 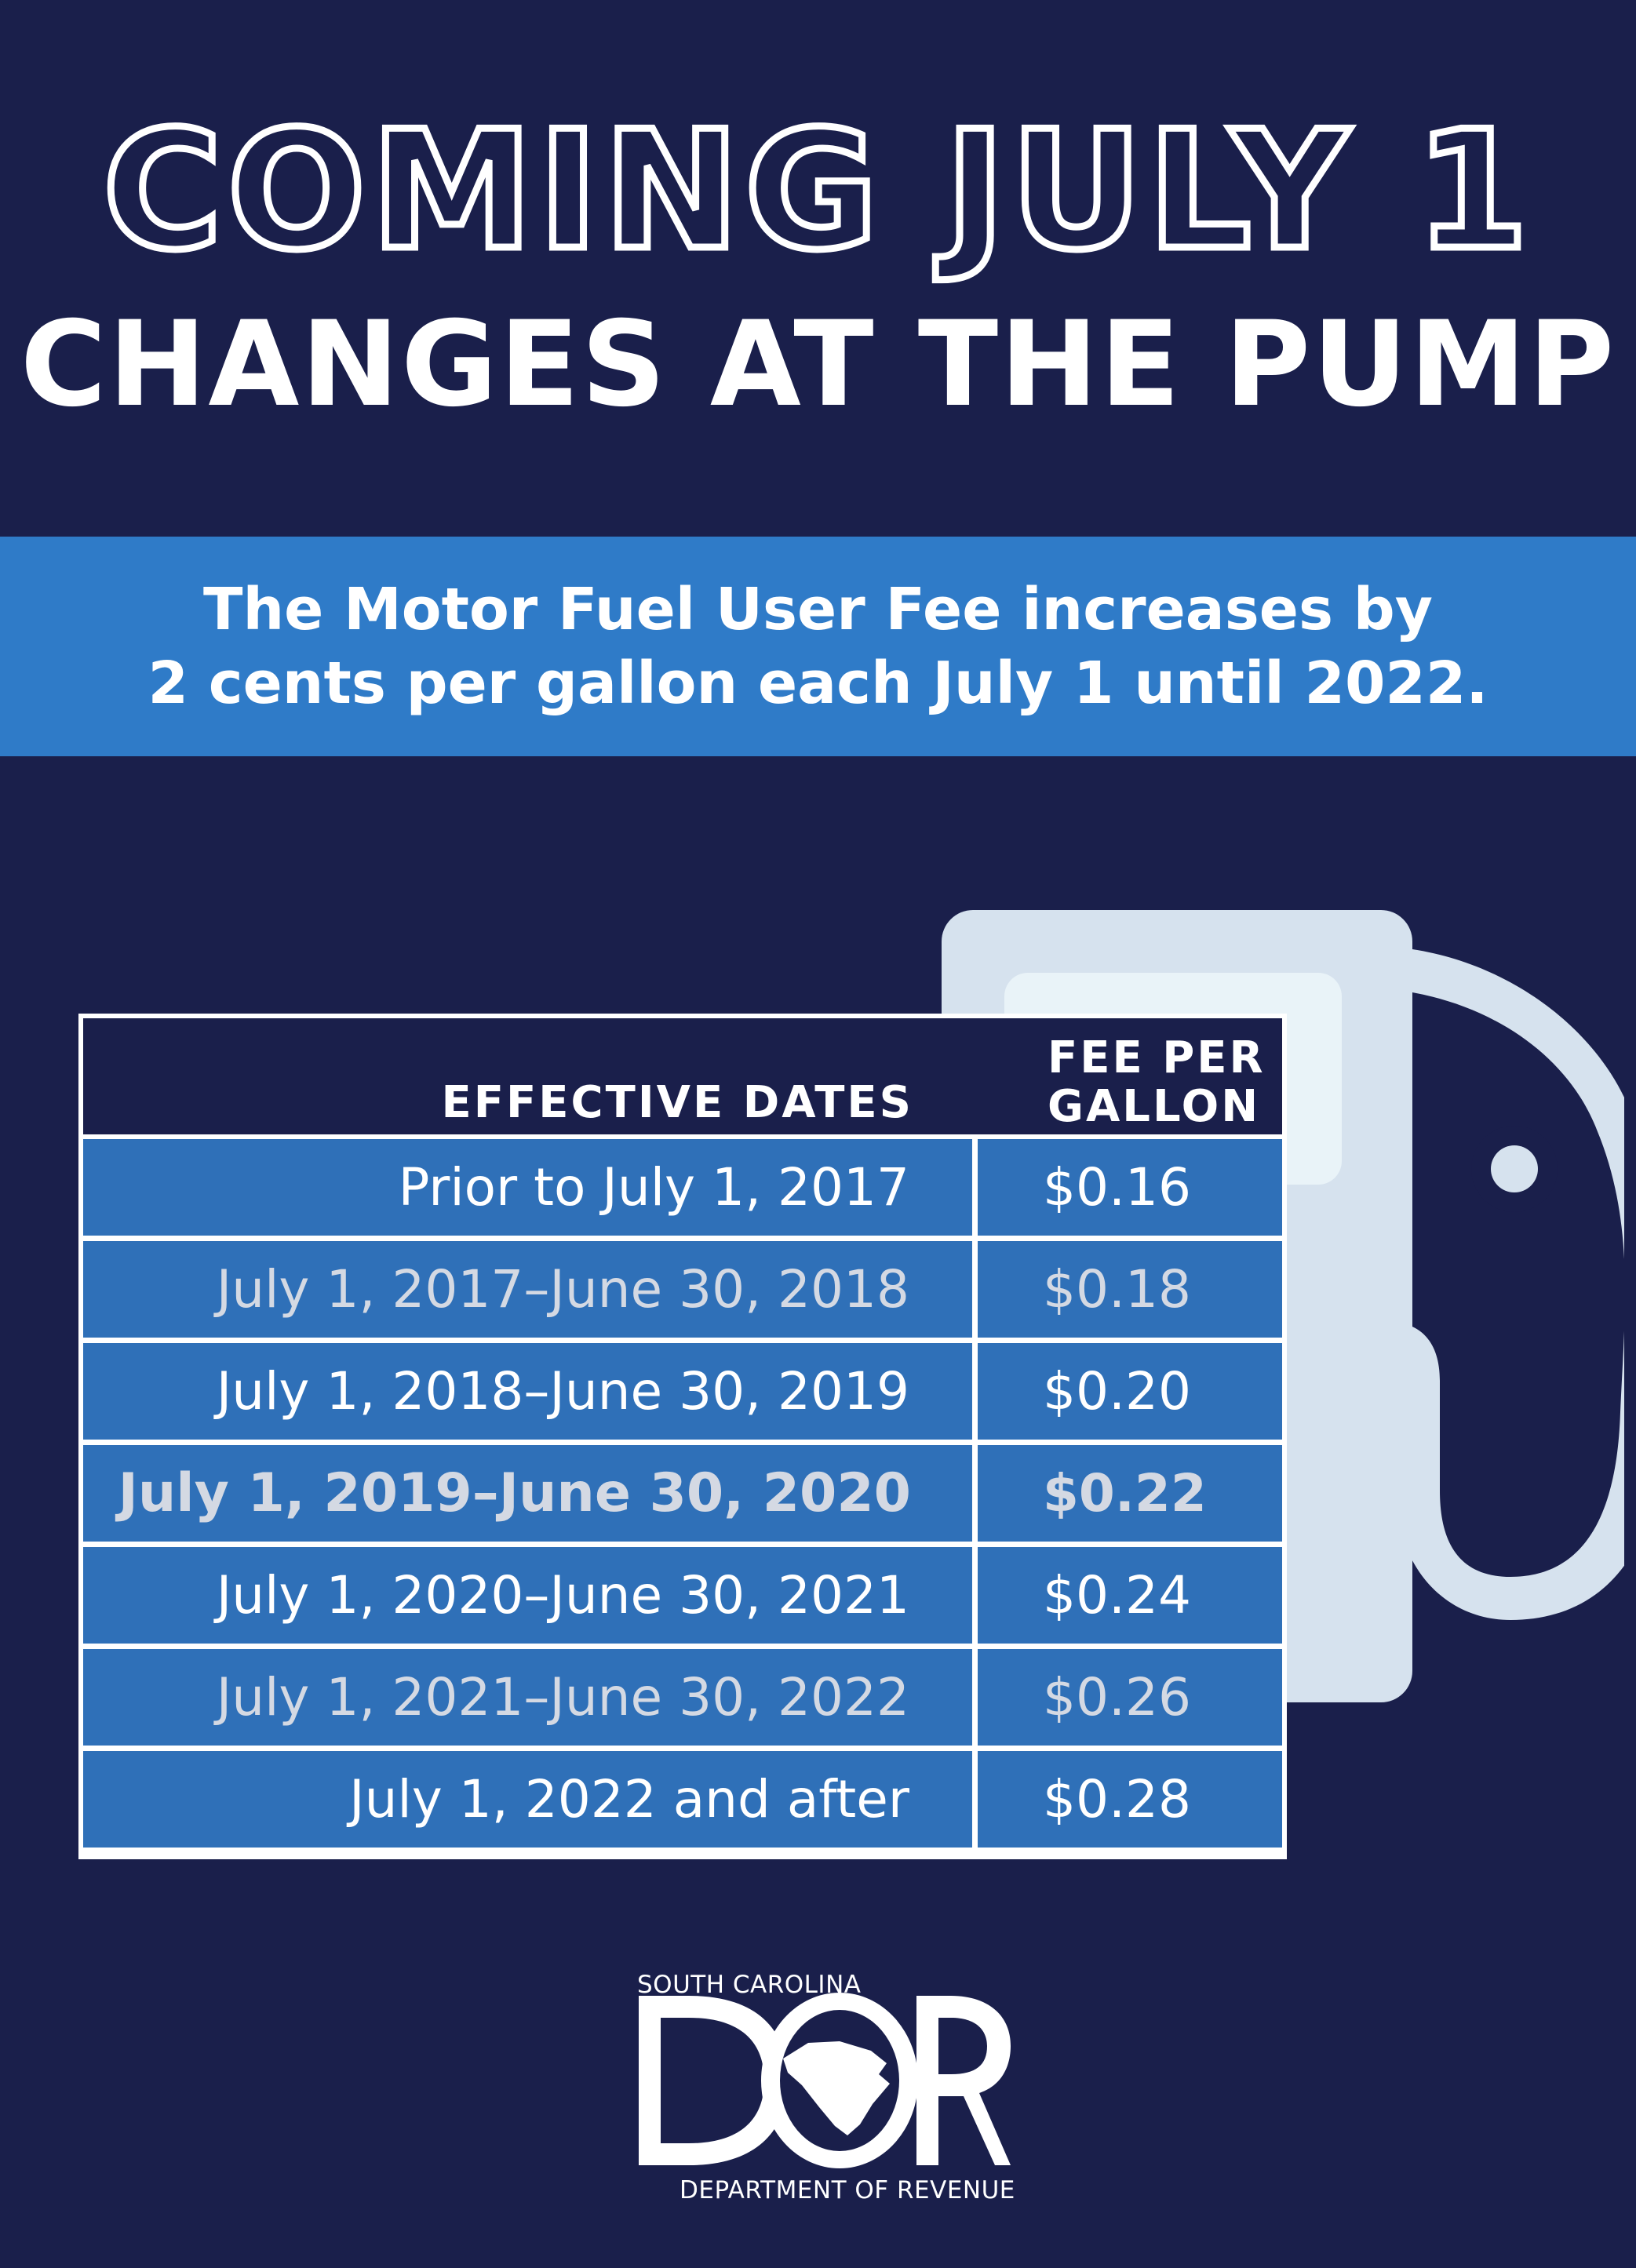 I want to click on table-row: July 1, 2021–June 30, 2022 $0.26, so click(x=682, y=1697).